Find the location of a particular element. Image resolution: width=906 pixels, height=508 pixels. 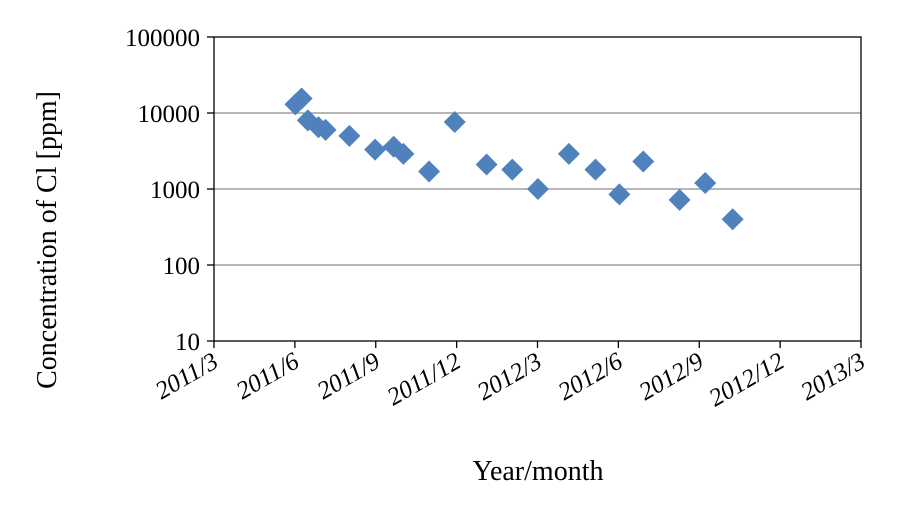

x-tick-label: 2012/9 is located at coordinates (672, 377).